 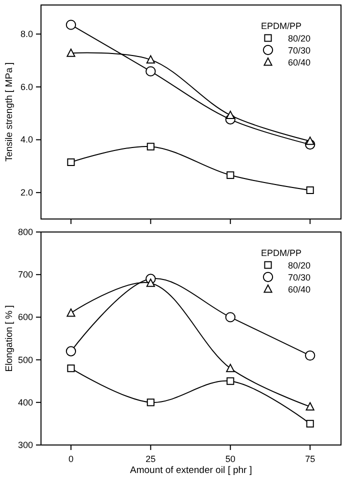 I want to click on y-tick-label: 600, so click(x=25, y=317).